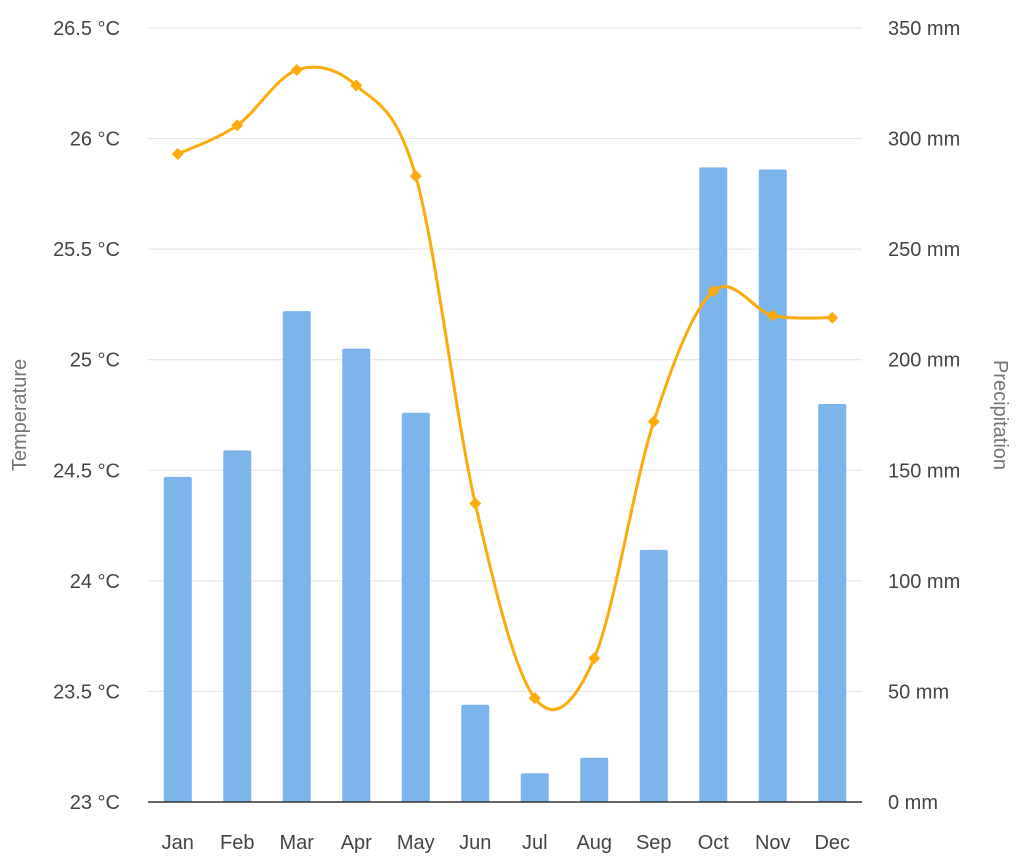 This screenshot has width=1024, height=862. I want to click on bar-aug, so click(594, 779).